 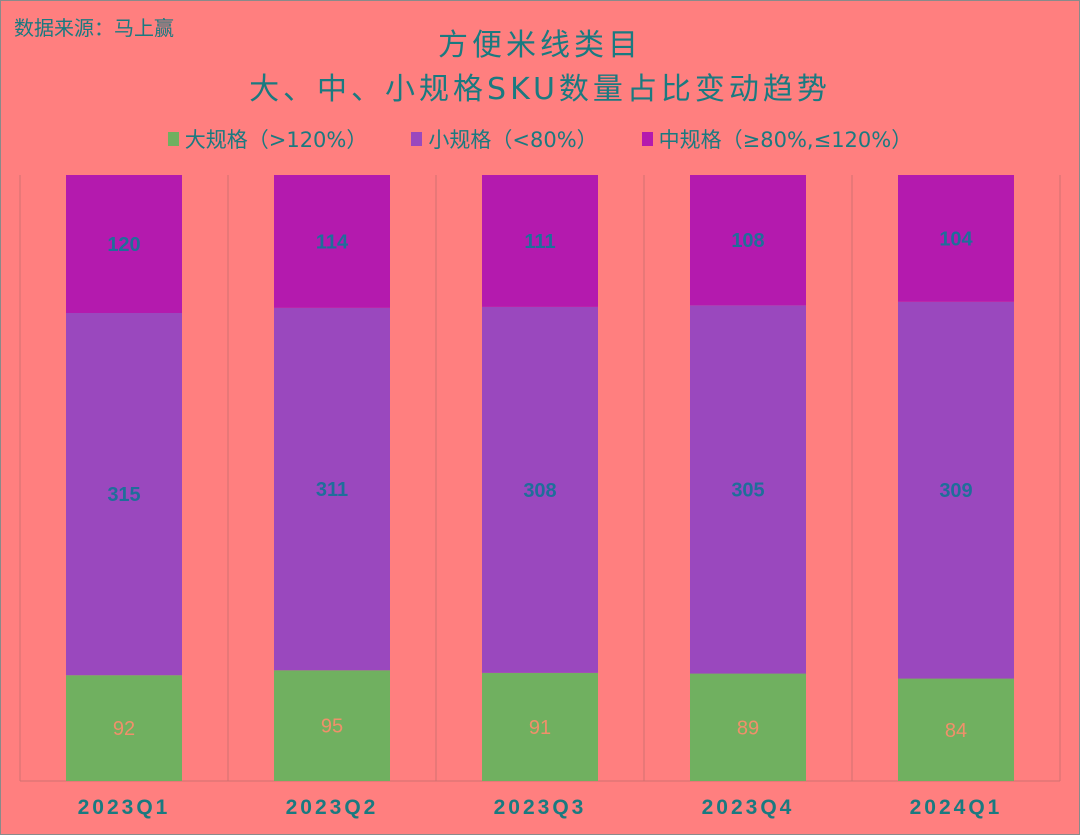 I want to click on data-label: 309, so click(x=955, y=491).